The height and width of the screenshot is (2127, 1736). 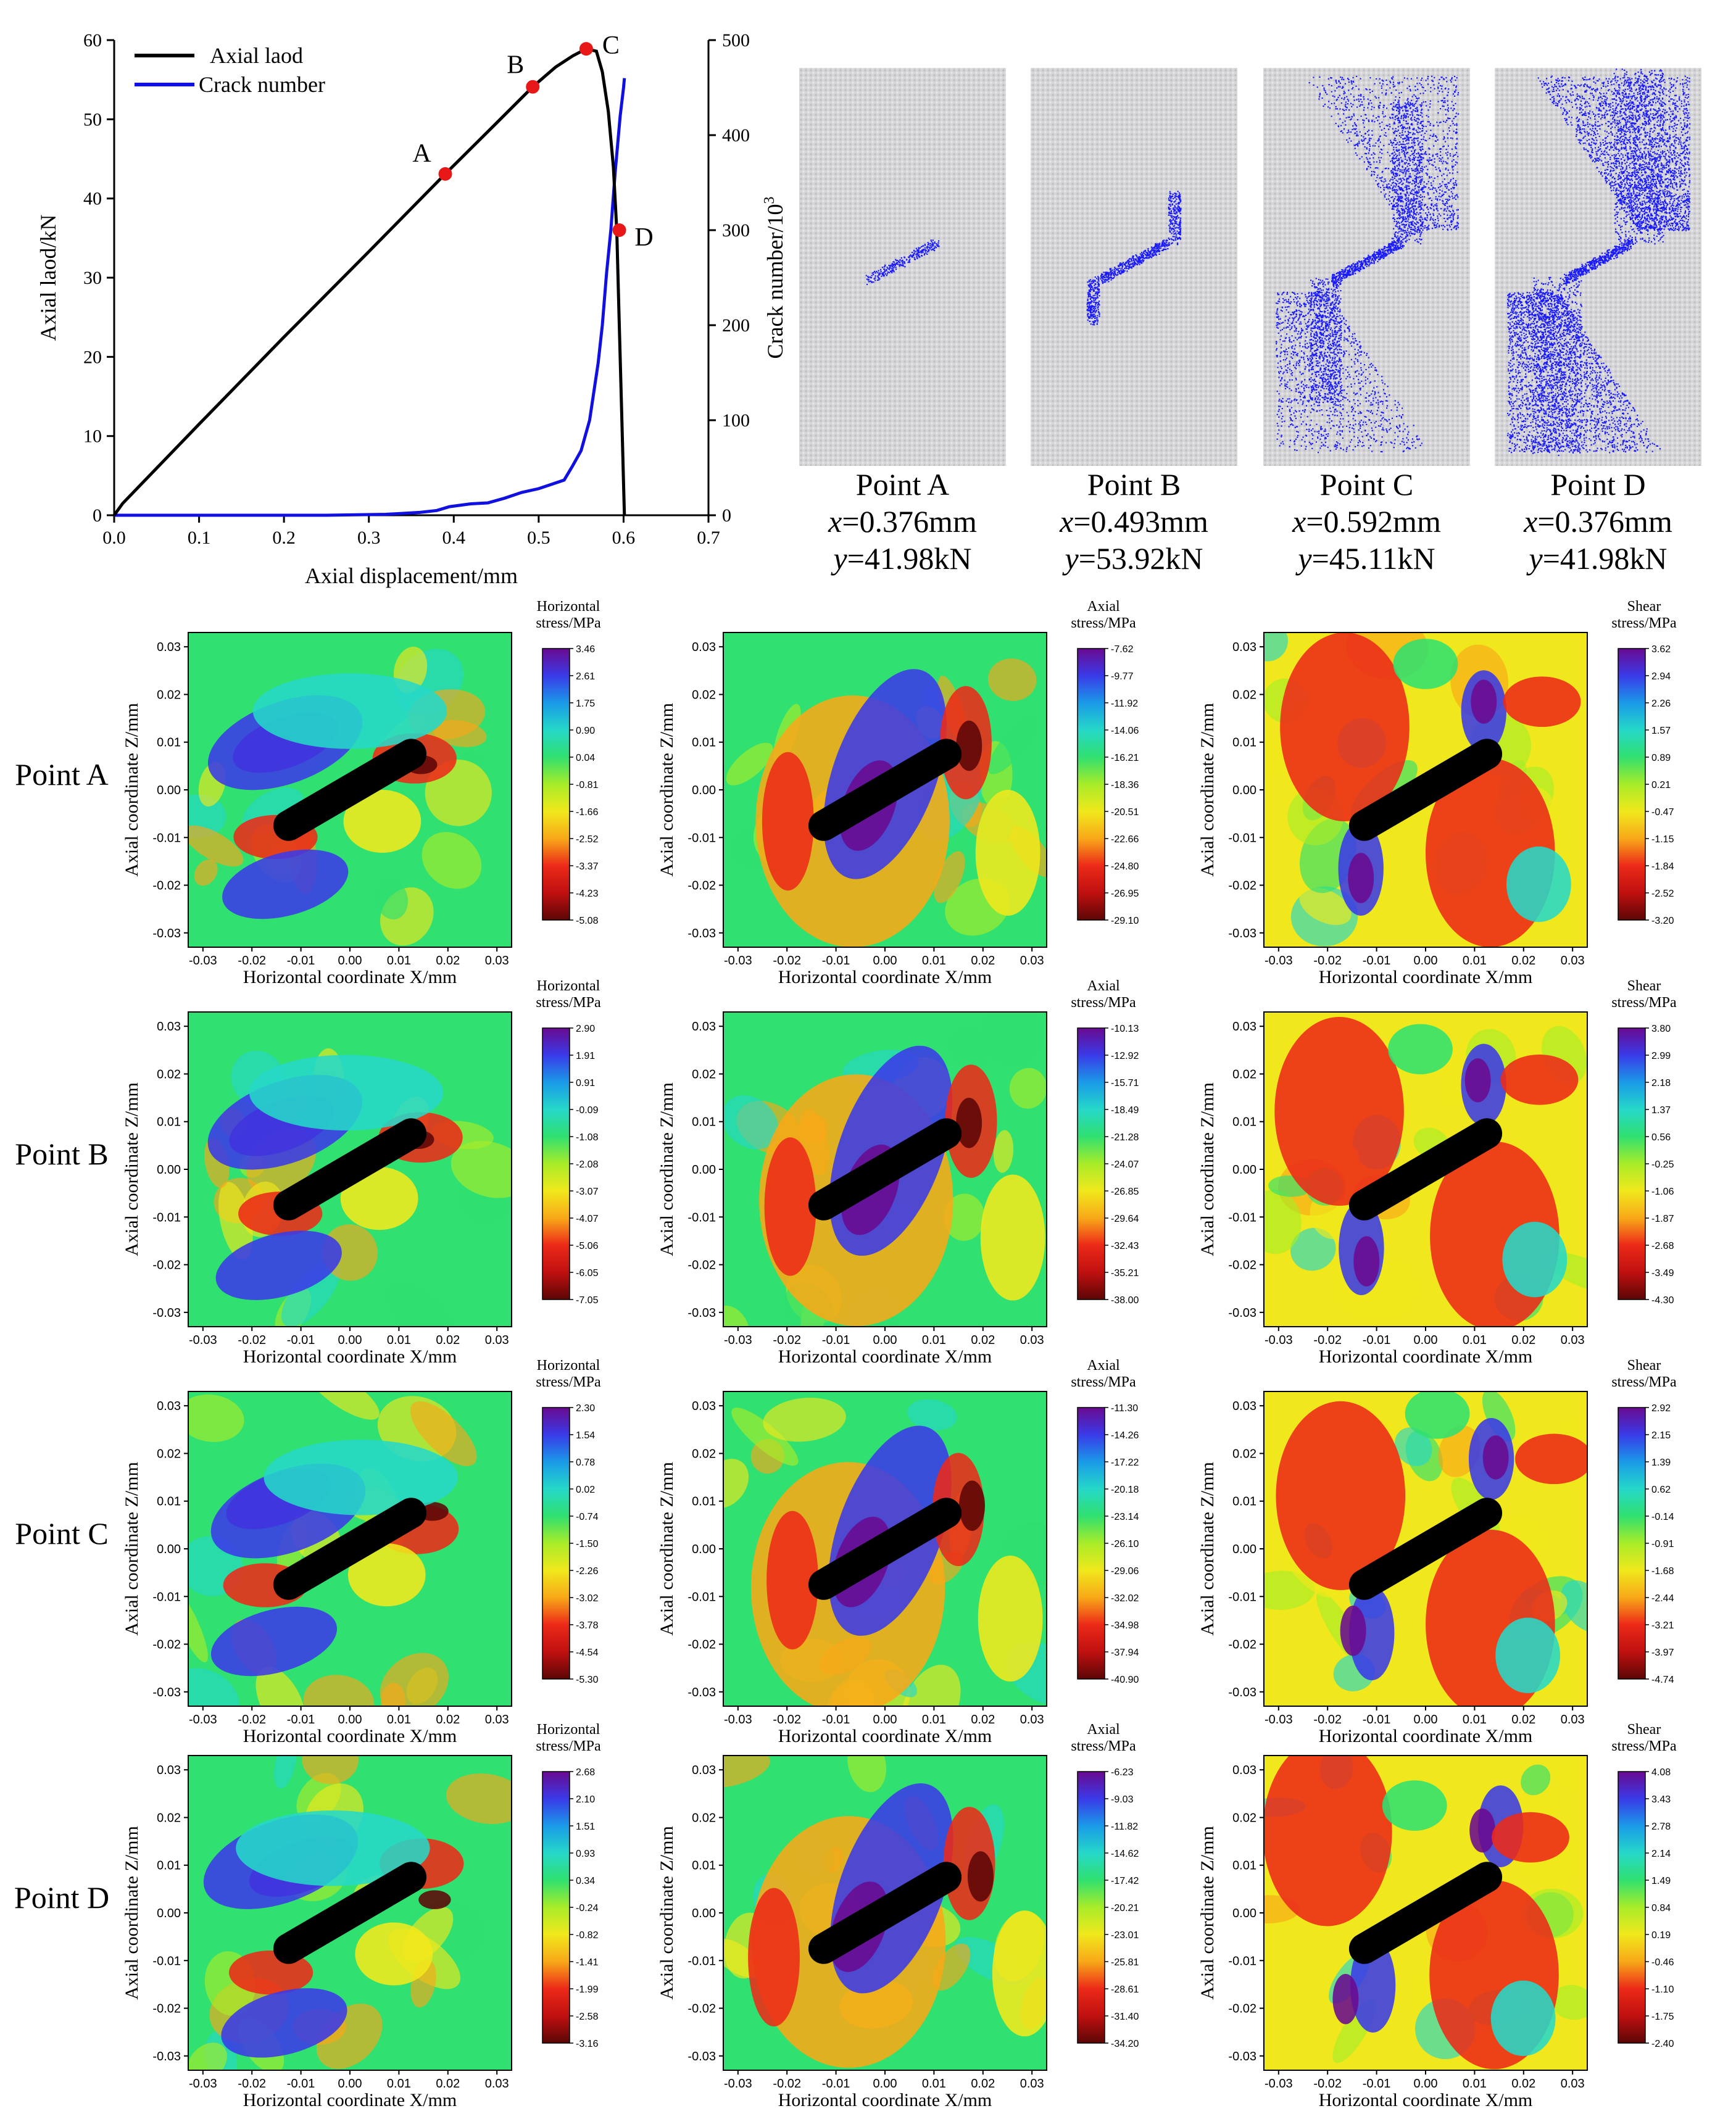 What do you see at coordinates (1134, 484) in the screenshot?
I see `specimen-point-name: Point B` at bounding box center [1134, 484].